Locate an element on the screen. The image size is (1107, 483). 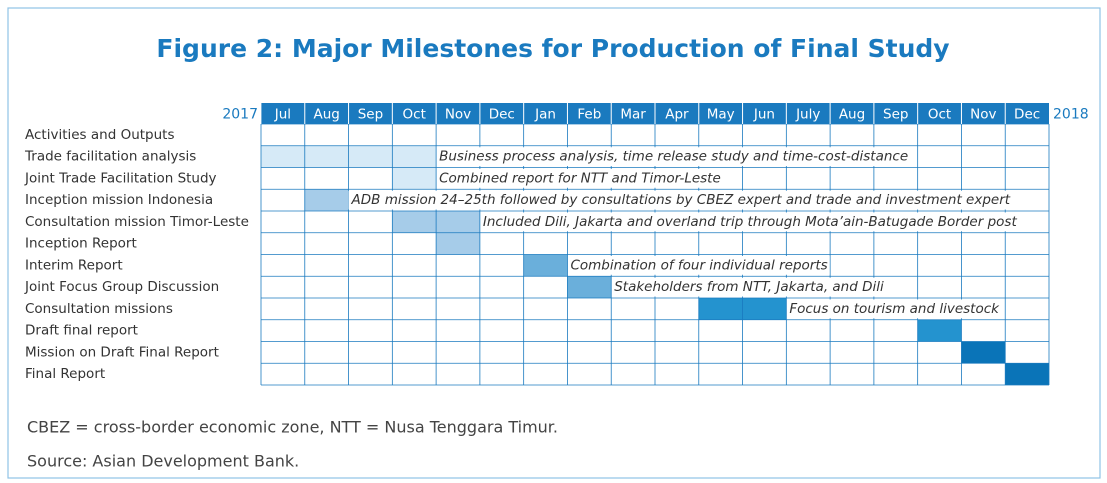
start-year: 2017 is located at coordinates (240, 115).